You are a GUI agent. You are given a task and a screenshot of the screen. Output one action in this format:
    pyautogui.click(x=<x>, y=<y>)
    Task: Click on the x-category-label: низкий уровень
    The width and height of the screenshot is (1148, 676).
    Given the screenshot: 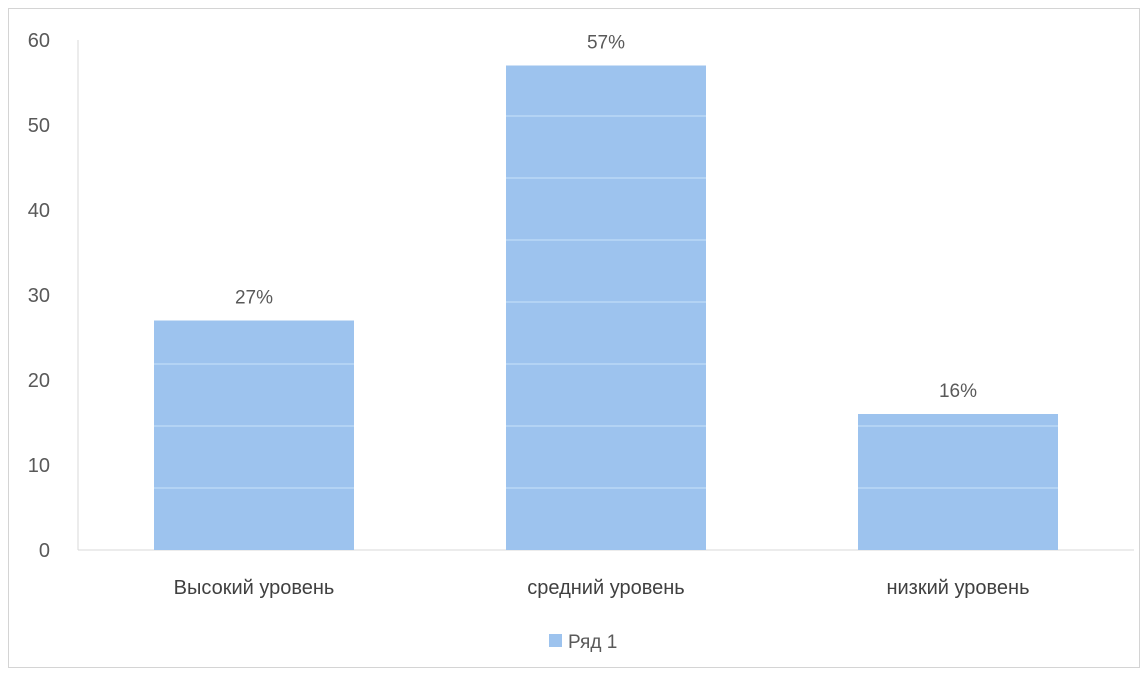 What is the action you would take?
    pyautogui.click(x=957, y=588)
    